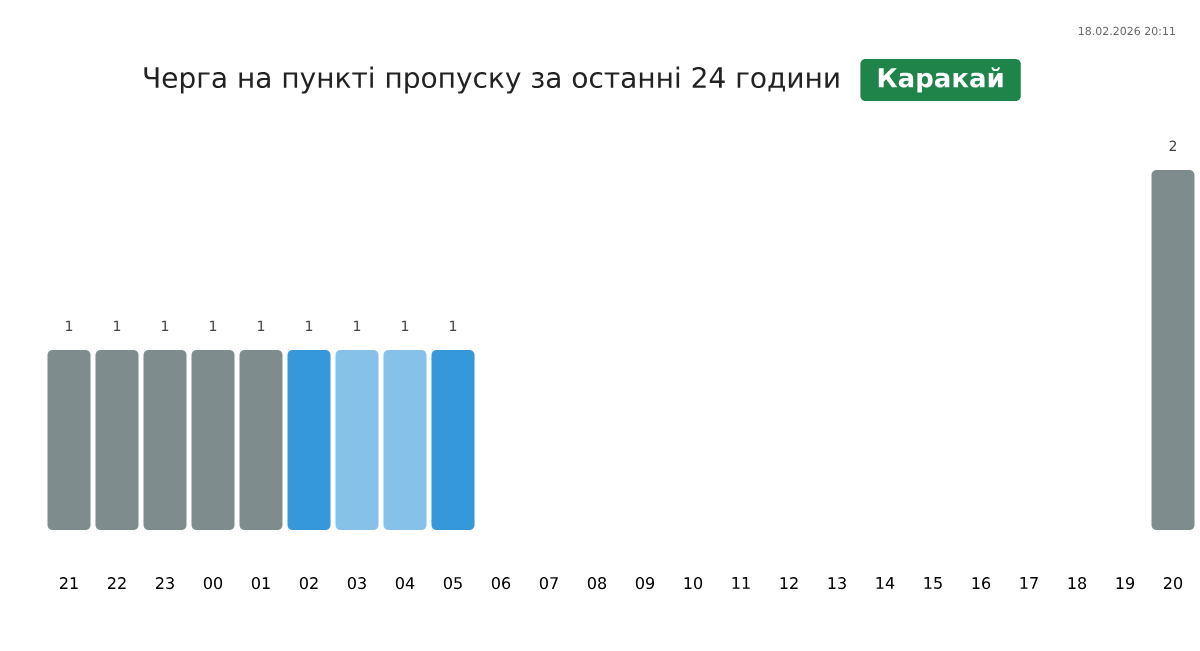 Image resolution: width=1200 pixels, height=651 pixels. Describe the element at coordinates (1077, 583) in the screenshot. I see `x-tick-label: 18` at that location.